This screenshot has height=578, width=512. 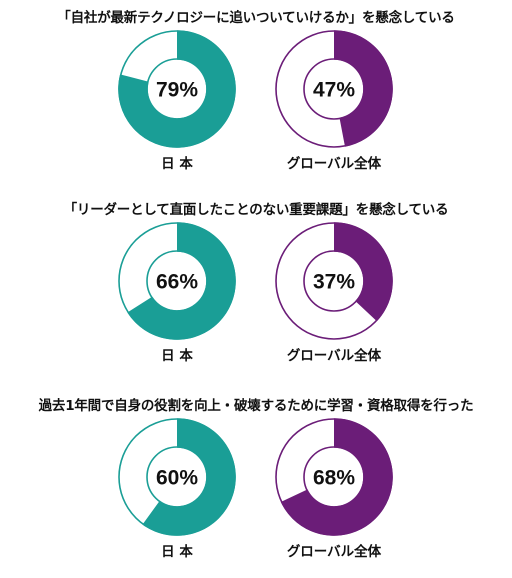 I want to click on donut-percent-label: 37%, so click(x=334, y=282).